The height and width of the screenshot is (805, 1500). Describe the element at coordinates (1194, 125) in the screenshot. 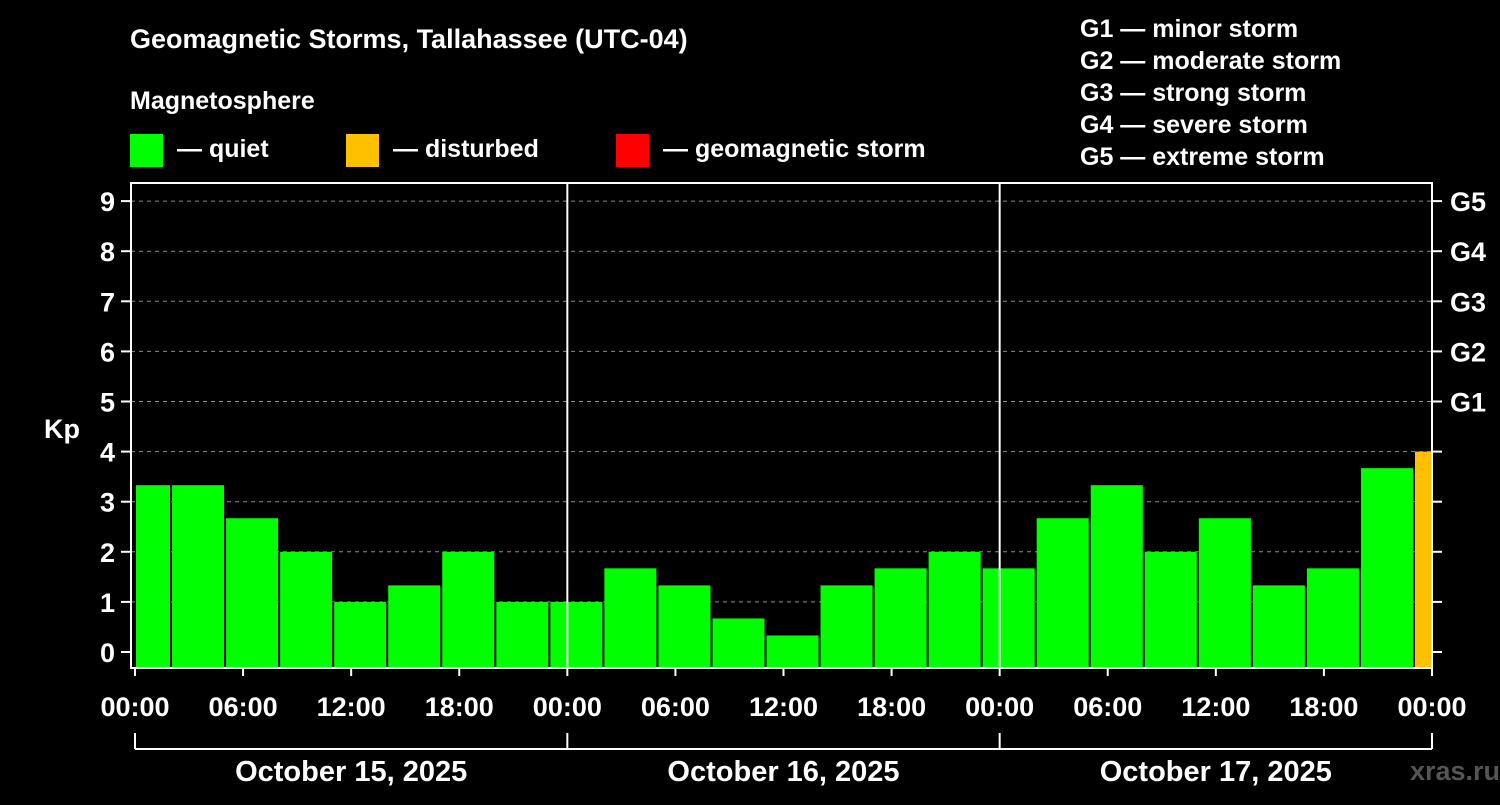

I see `storm-scale-item: G4 — severe storm` at that location.